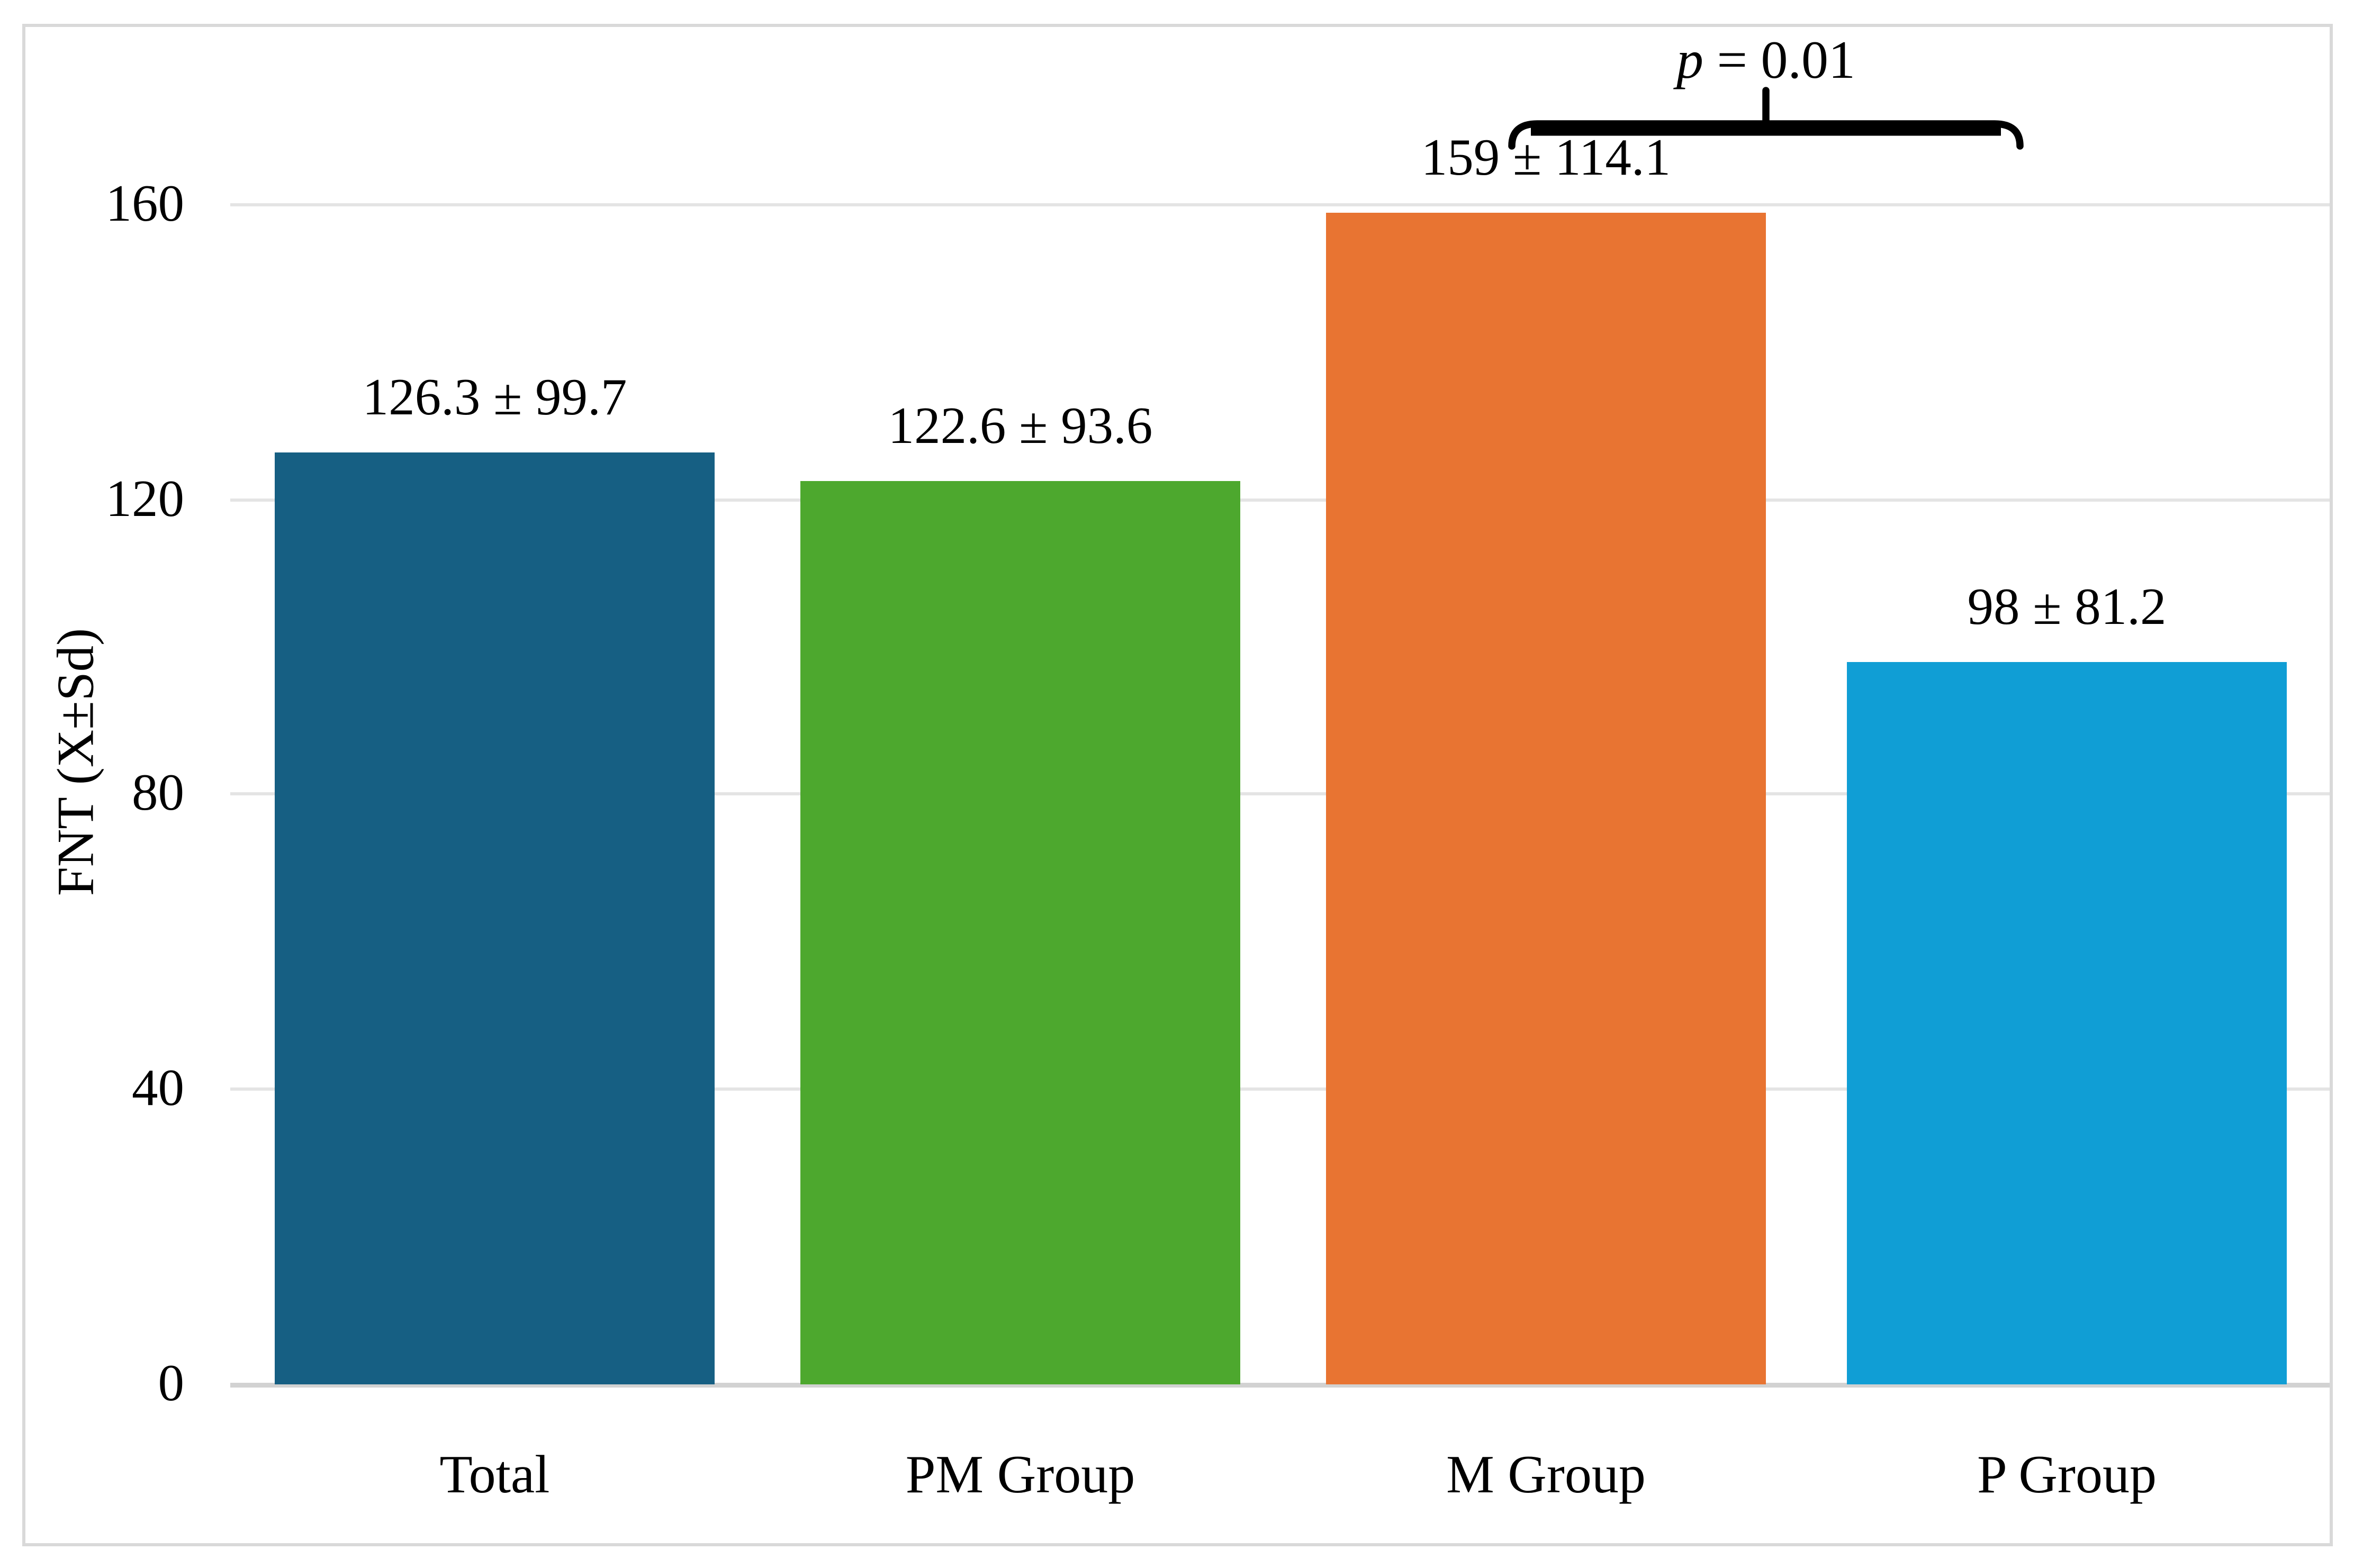 The width and height of the screenshot is (2354, 1568). What do you see at coordinates (1779, 61) in the screenshot?
I see `p-value-text: = 0.01` at bounding box center [1779, 61].